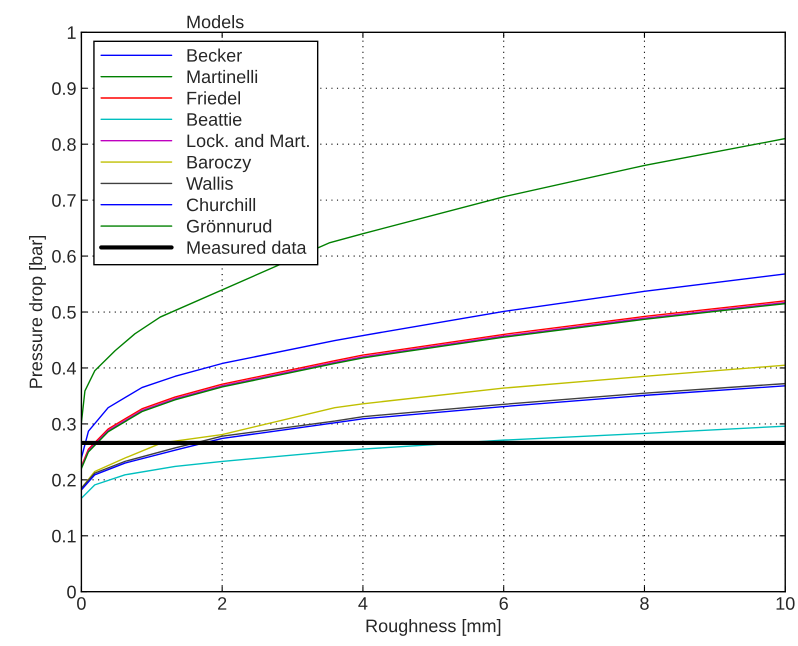 The image size is (798, 646). I want to click on legend-label: Wallis, so click(209, 183).